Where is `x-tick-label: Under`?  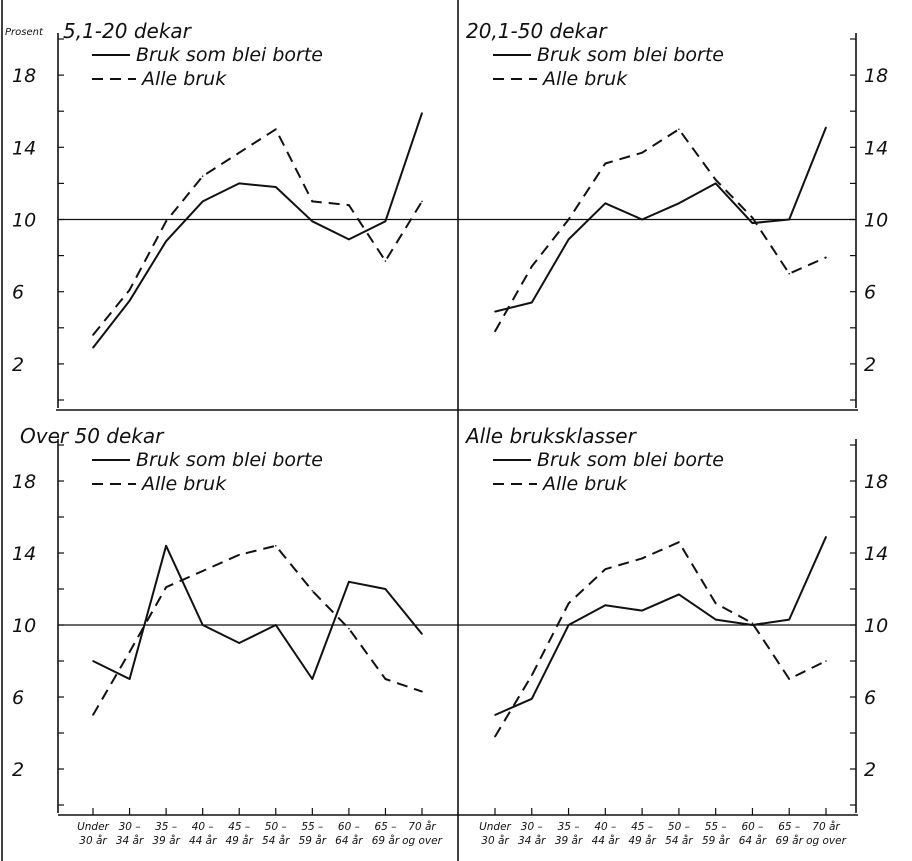
x-tick-label: Under is located at coordinates (93, 827).